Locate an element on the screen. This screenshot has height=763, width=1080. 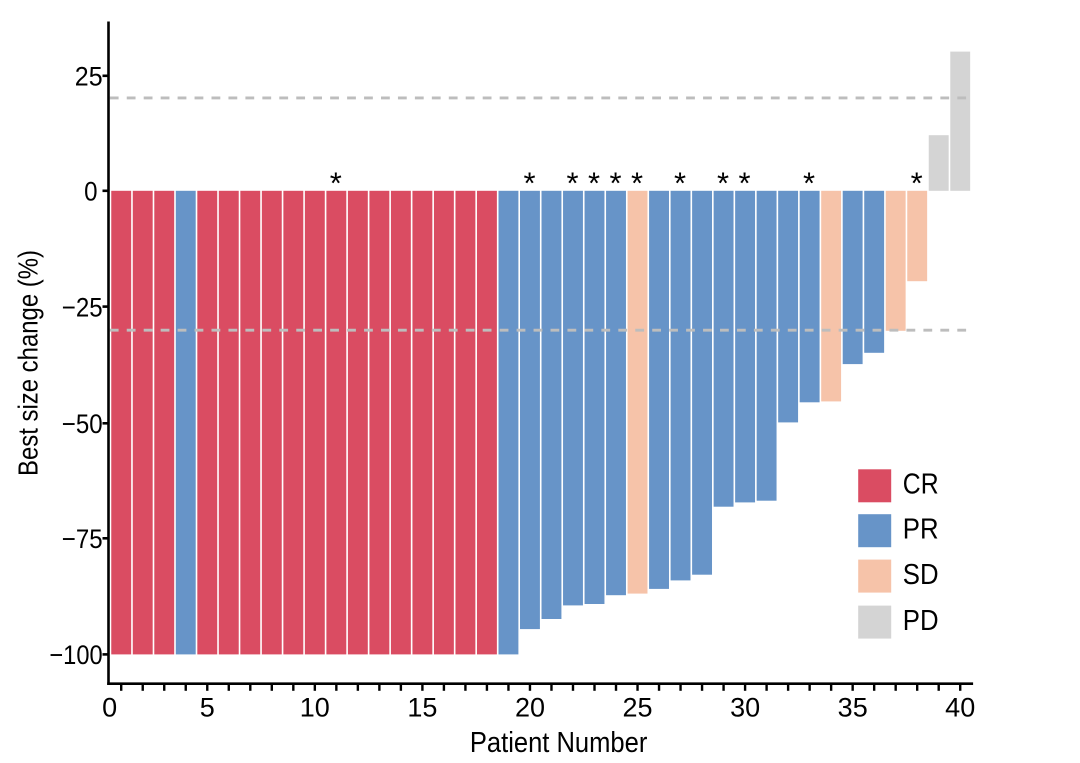
svg-text: −25 is located at coordinates (82, 307).